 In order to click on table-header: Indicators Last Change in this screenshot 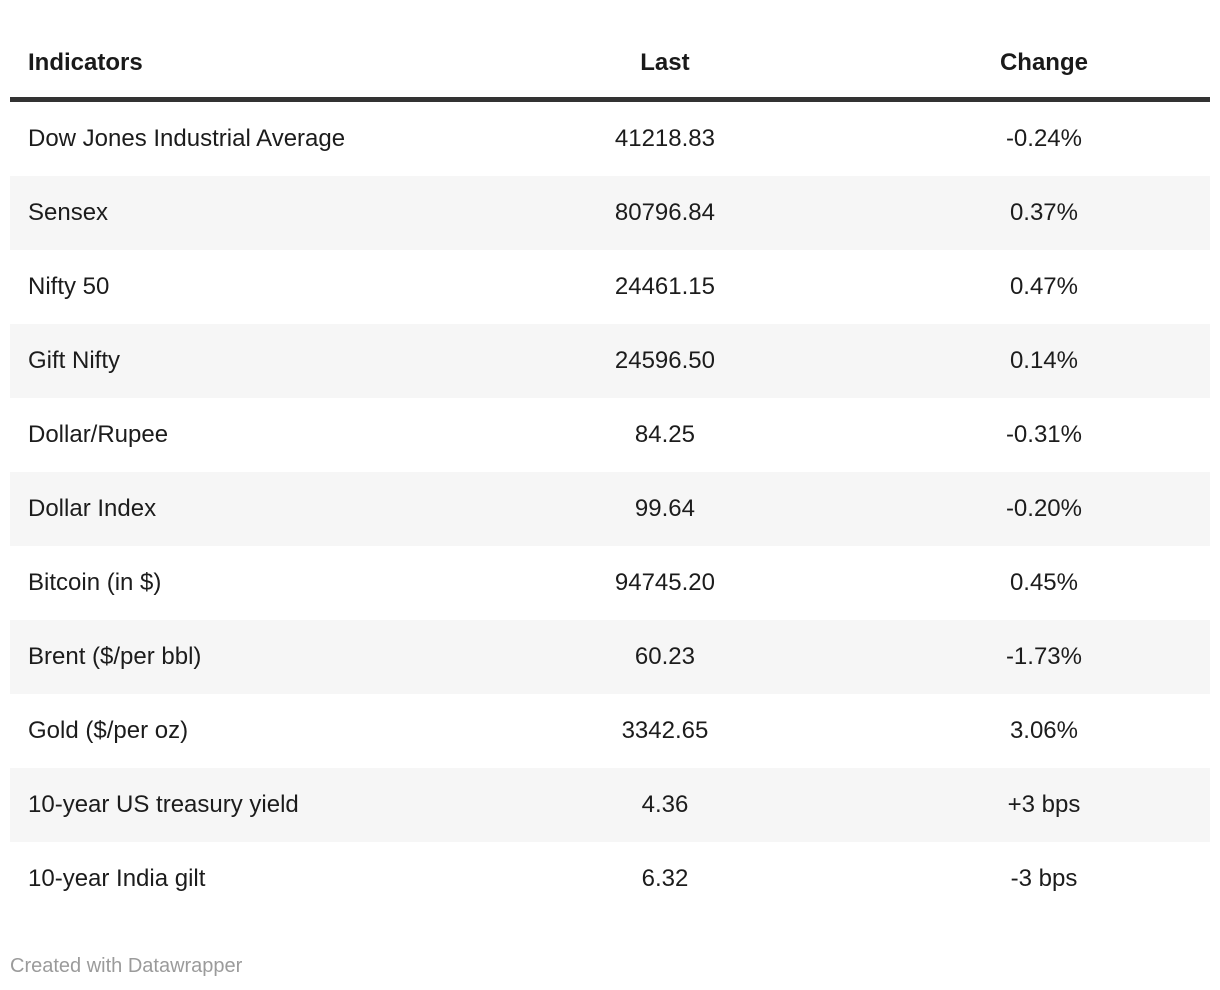, I will do `click(610, 66)`.